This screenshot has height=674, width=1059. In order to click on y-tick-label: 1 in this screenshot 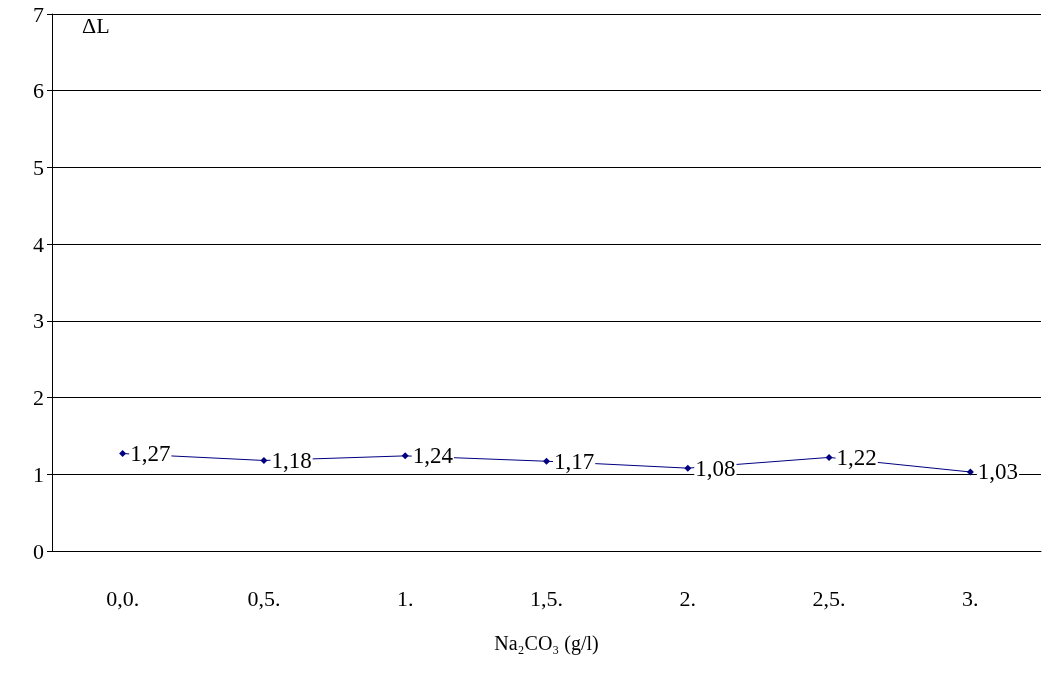, I will do `click(38, 474)`.